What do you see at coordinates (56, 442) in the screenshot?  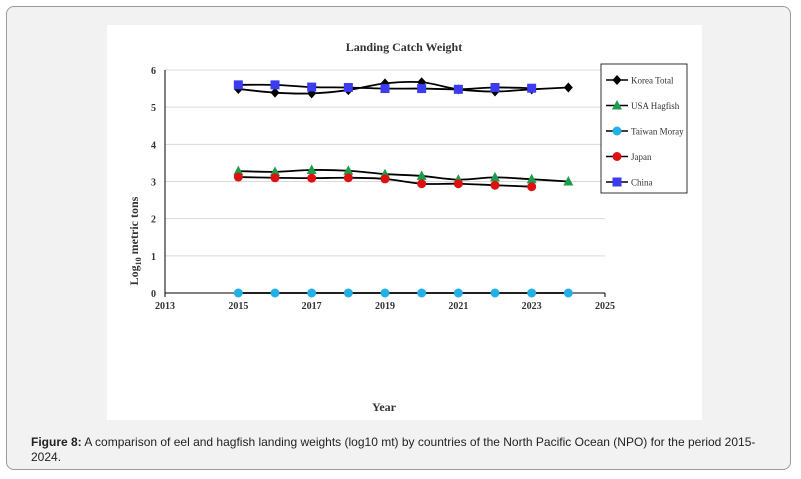 I see `caption-label: Figure 8:` at bounding box center [56, 442].